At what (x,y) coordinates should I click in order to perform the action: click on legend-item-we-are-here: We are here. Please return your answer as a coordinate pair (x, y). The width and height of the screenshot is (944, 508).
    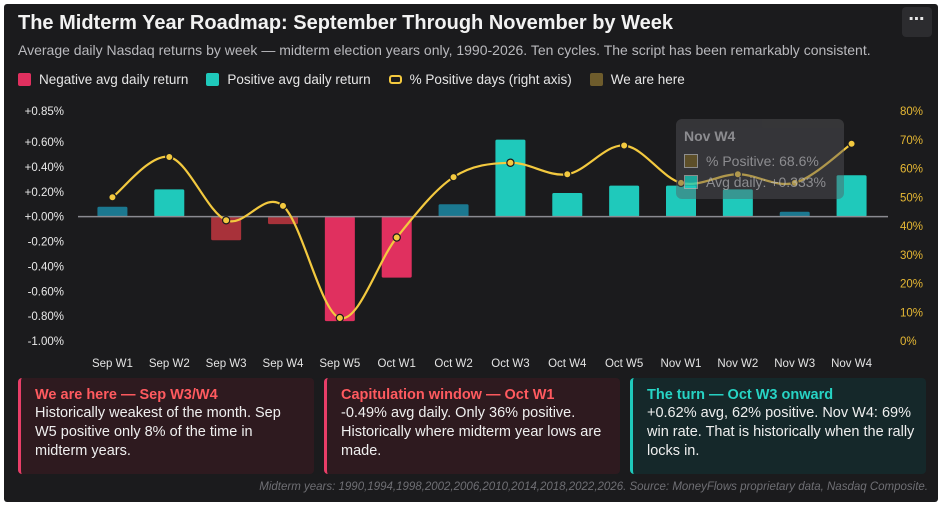
    Looking at the image, I should click on (637, 79).